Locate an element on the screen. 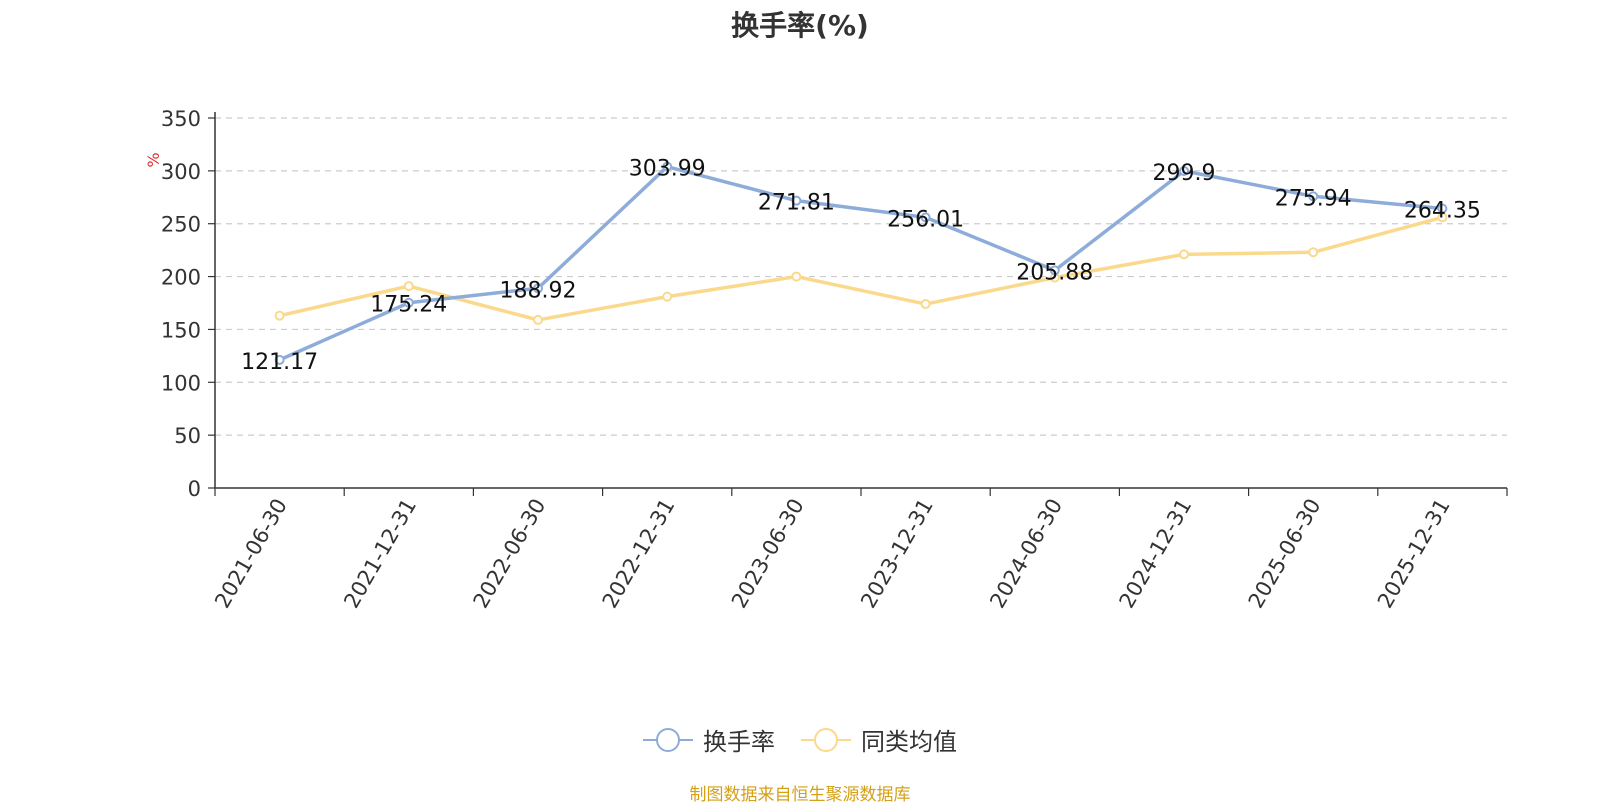  y-axis-label: % is located at coordinates (153, 159).